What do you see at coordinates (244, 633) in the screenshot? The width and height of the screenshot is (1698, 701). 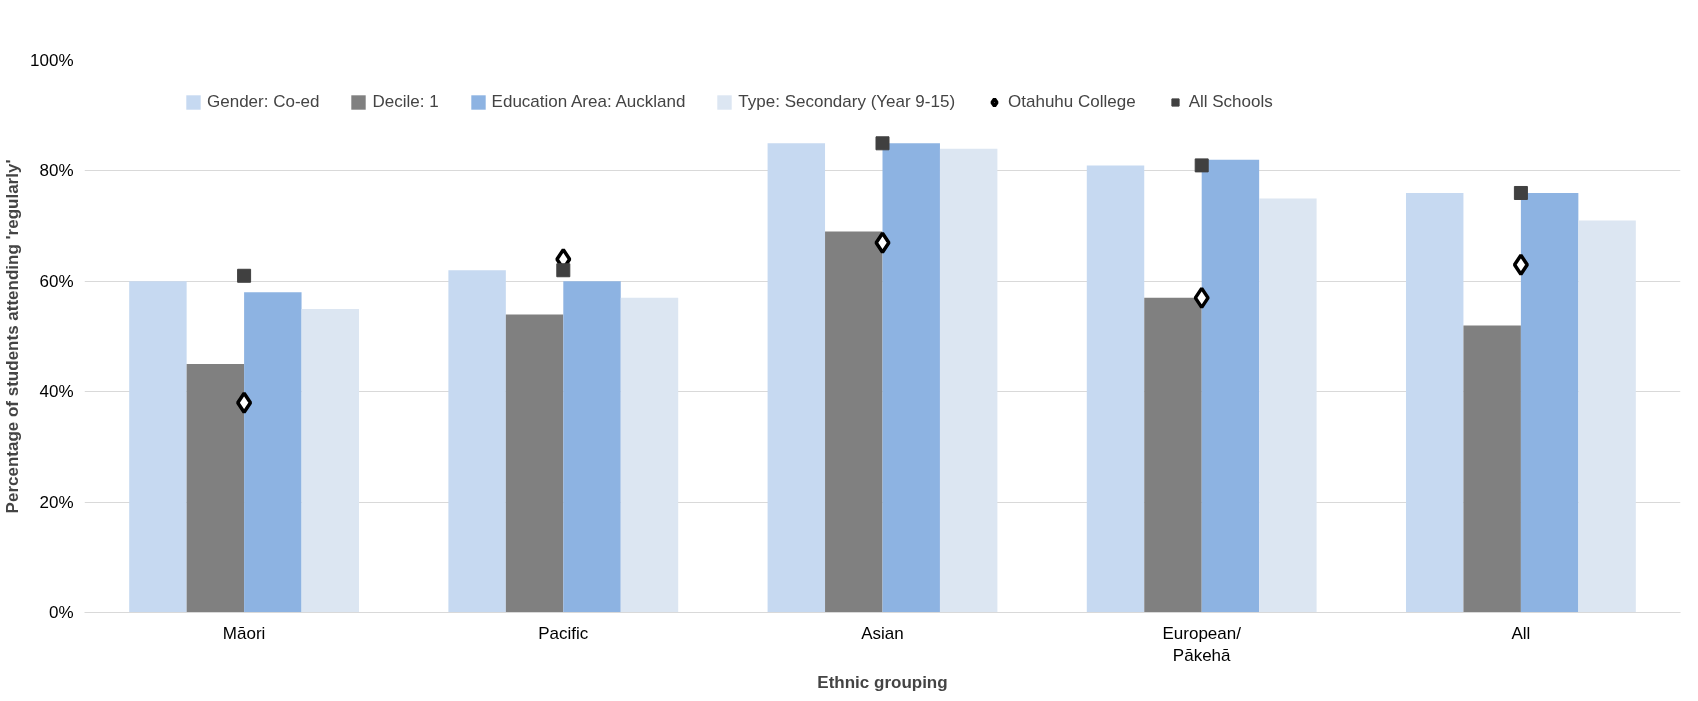 I see `x-tick-label: Māori` at bounding box center [244, 633].